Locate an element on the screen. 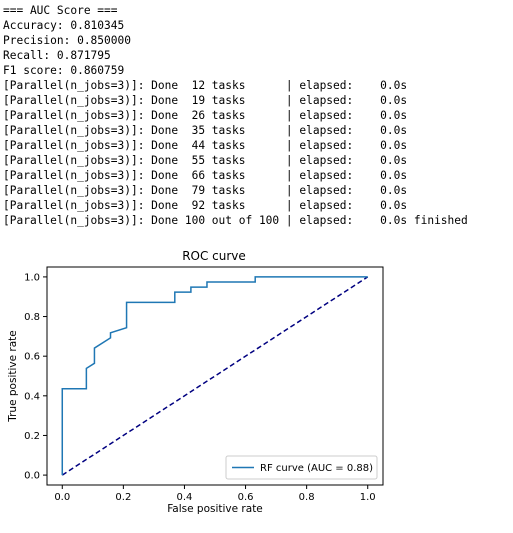 The width and height of the screenshot is (513, 533). legend-box is located at coordinates (301, 467).